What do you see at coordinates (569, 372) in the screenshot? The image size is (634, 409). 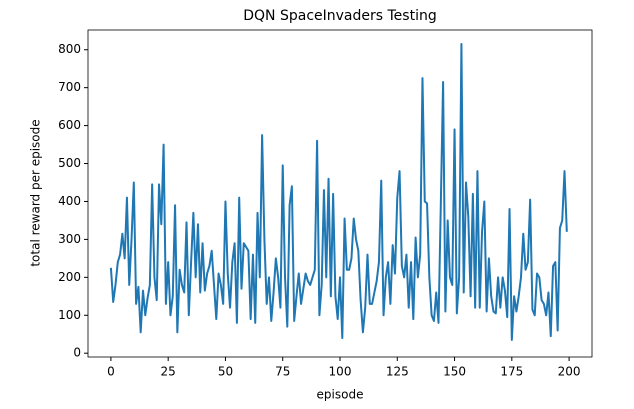 I see `x-tick-label: 200` at bounding box center [569, 372].